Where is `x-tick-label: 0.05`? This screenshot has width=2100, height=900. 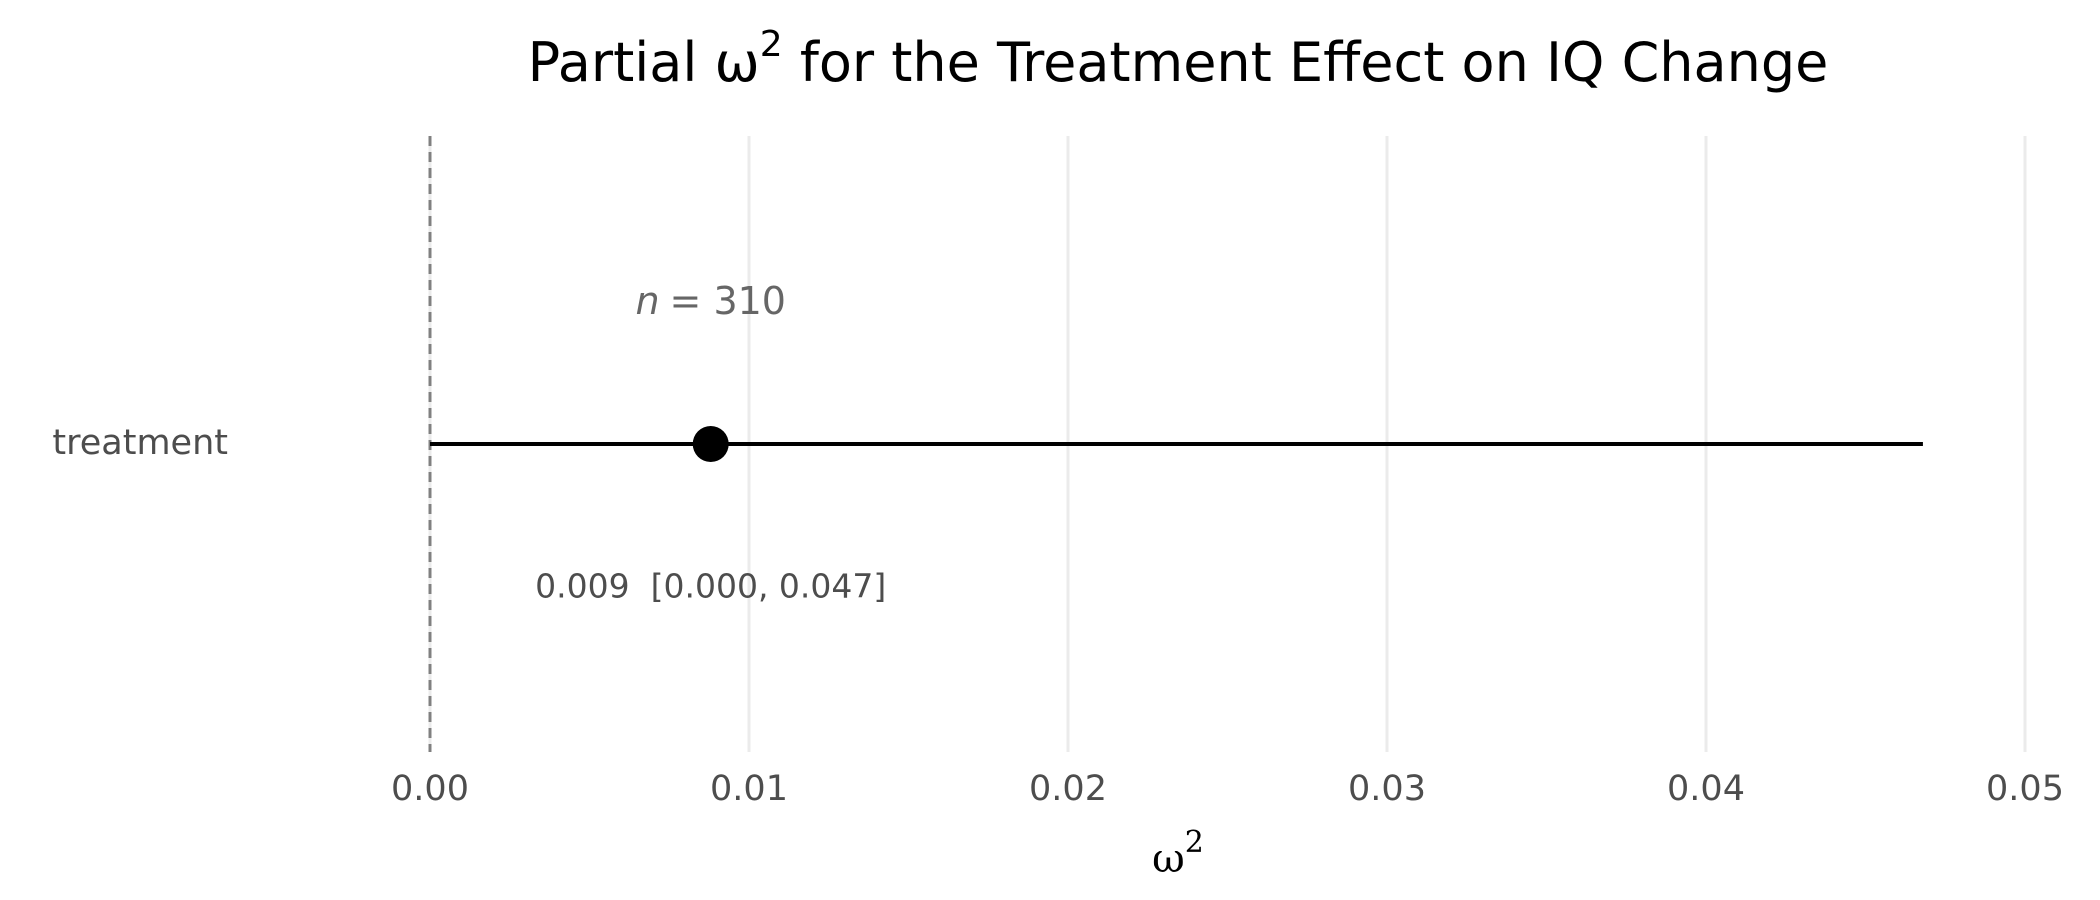
x-tick-label: 0.05 is located at coordinates (2025, 789).